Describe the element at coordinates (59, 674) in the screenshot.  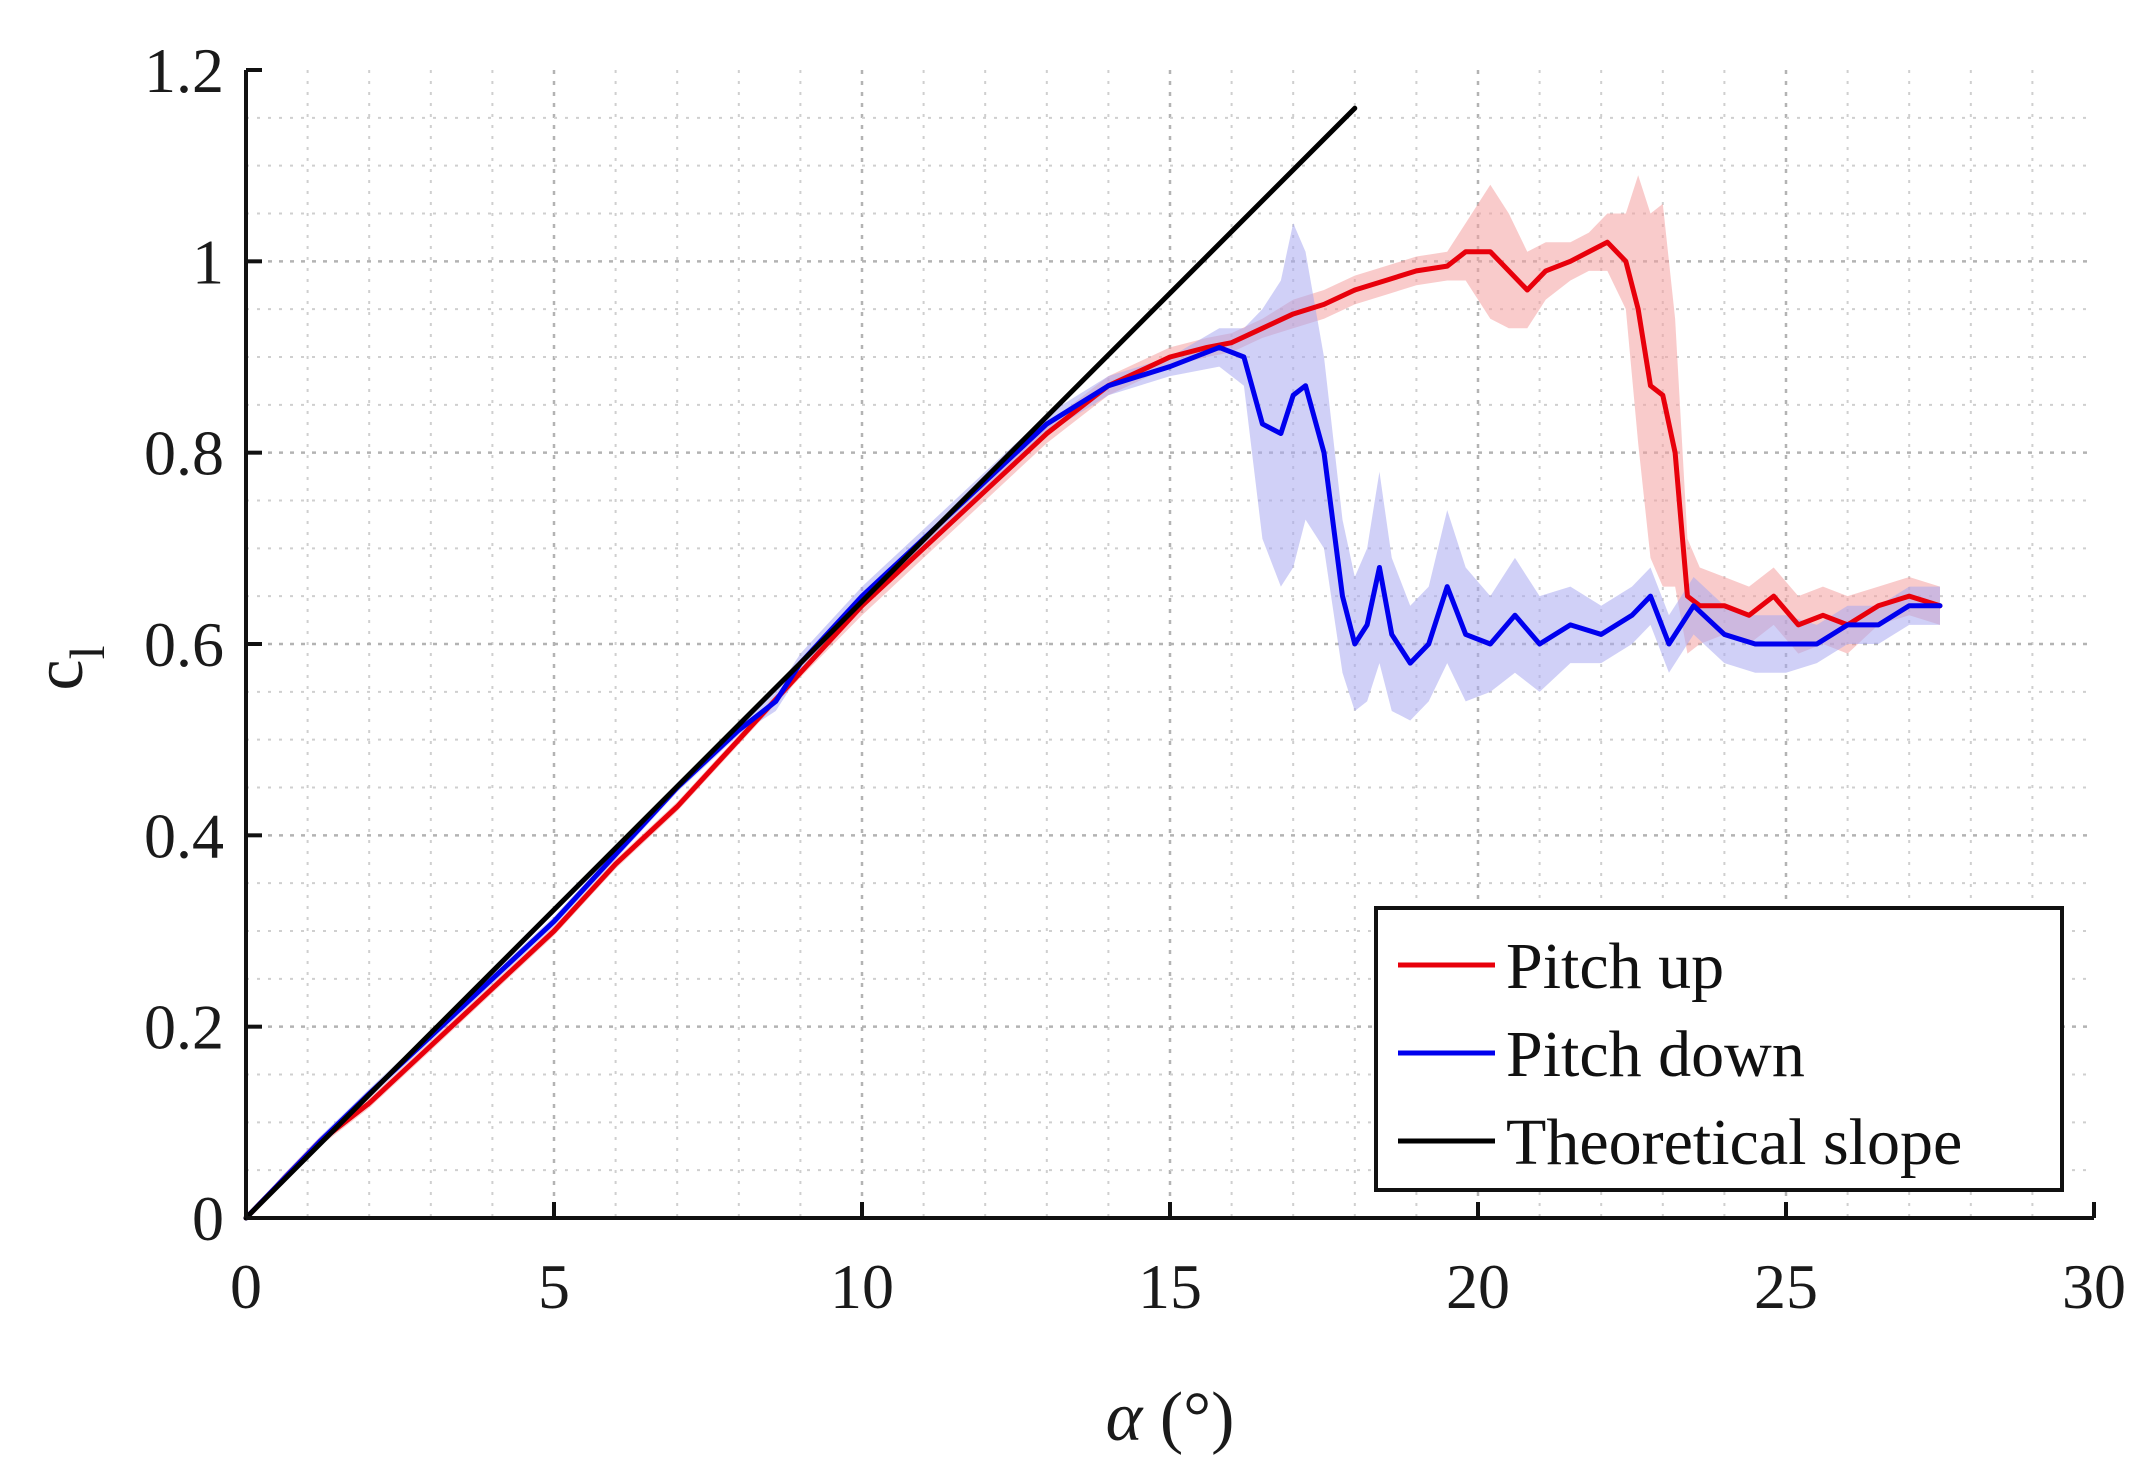
I see `y-axis-main: c` at that location.